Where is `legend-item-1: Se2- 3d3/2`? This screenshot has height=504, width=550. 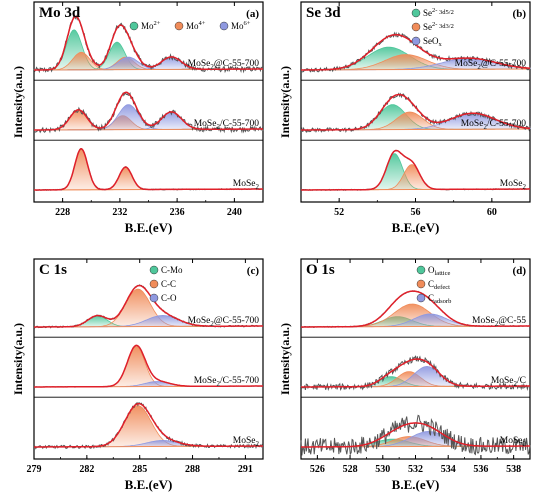
legend-item-1: Se2- 3d3/2 is located at coordinates (432, 26).